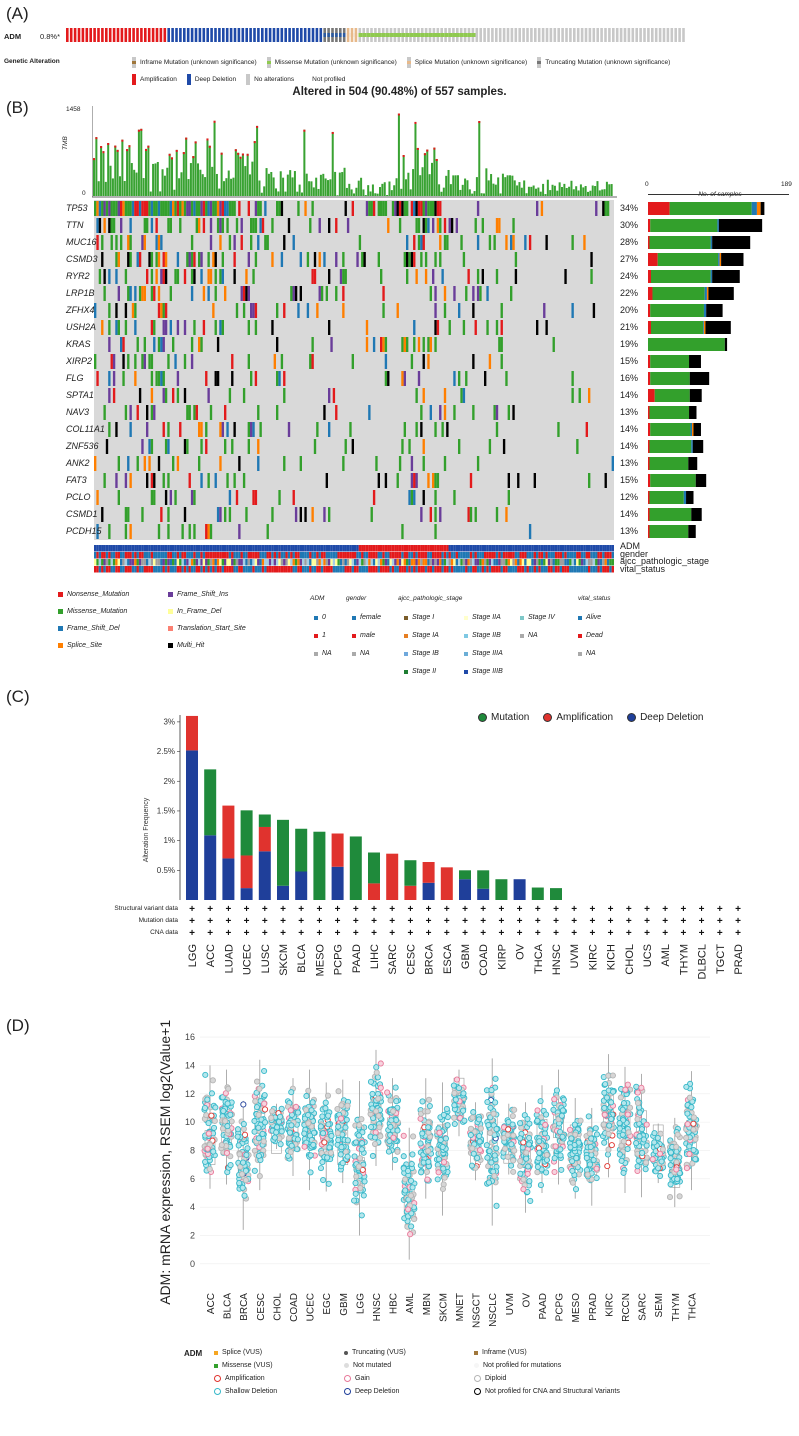  I want to click on category-label: UVM, so click(575, 956).